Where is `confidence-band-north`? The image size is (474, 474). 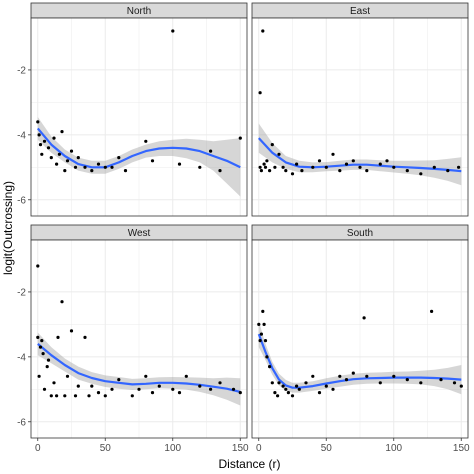
confidence-band-north is located at coordinates (139, 157).